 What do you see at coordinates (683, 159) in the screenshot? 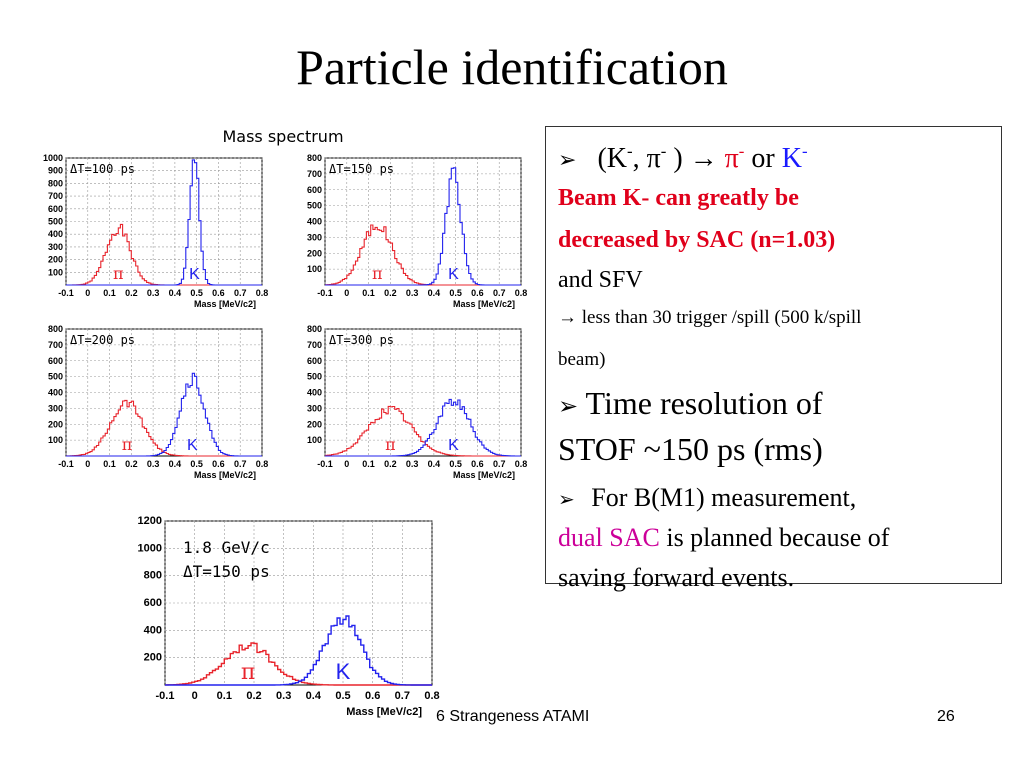
I see `reaction-line: ➢ (K-, π- ) → π- or K-` at bounding box center [683, 159].